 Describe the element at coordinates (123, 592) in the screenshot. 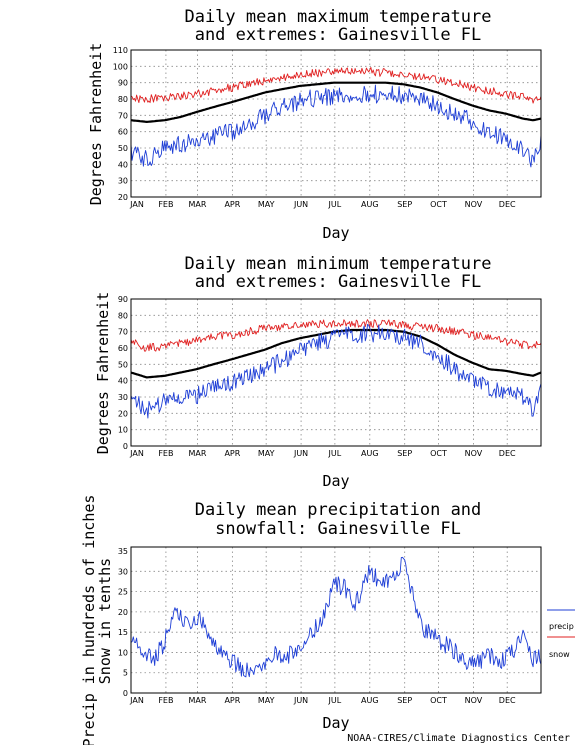

I see `y-tick-label: 25` at that location.